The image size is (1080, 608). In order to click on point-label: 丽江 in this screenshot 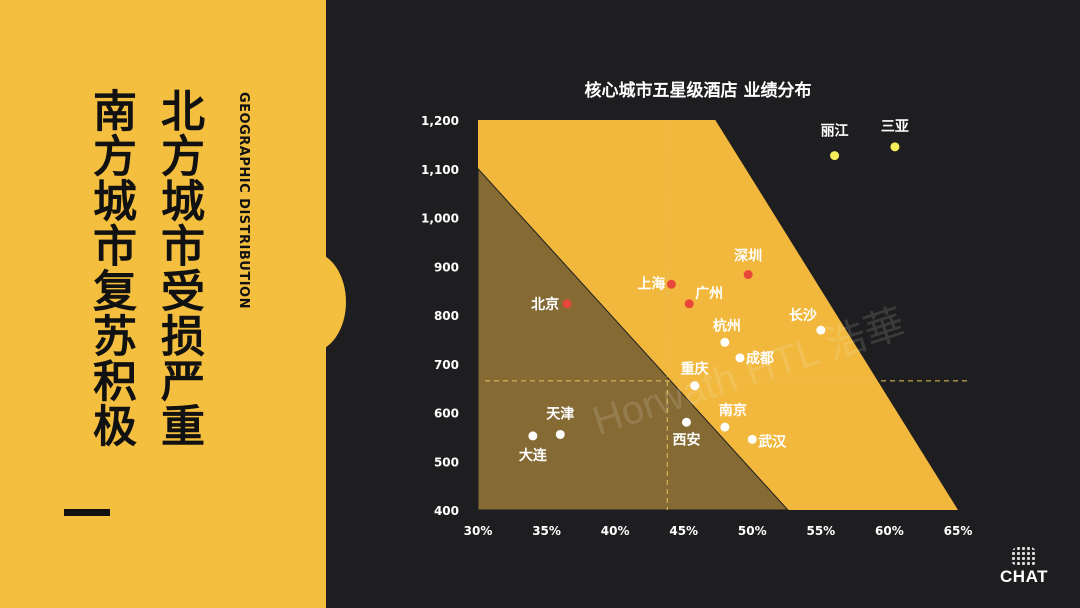, I will do `click(835, 131)`.